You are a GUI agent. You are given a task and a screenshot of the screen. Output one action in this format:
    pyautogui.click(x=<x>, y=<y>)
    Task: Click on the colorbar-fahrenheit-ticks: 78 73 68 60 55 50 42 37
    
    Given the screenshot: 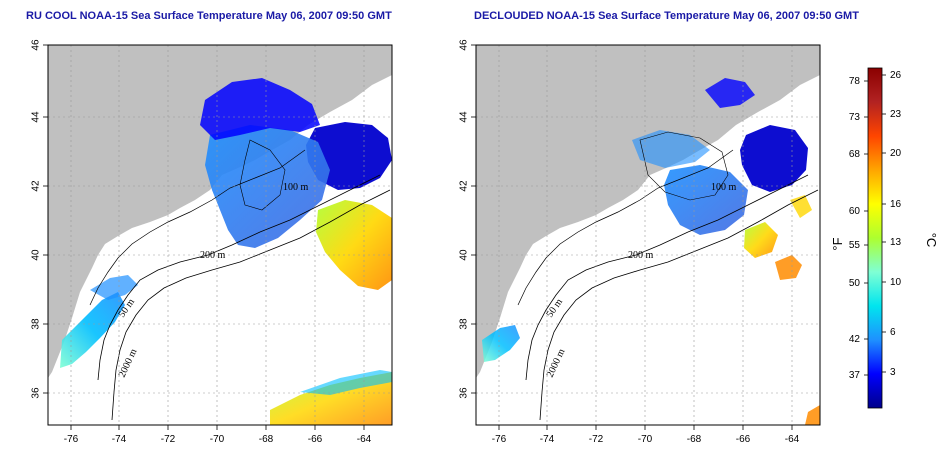 What is the action you would take?
    pyautogui.click(x=858, y=228)
    